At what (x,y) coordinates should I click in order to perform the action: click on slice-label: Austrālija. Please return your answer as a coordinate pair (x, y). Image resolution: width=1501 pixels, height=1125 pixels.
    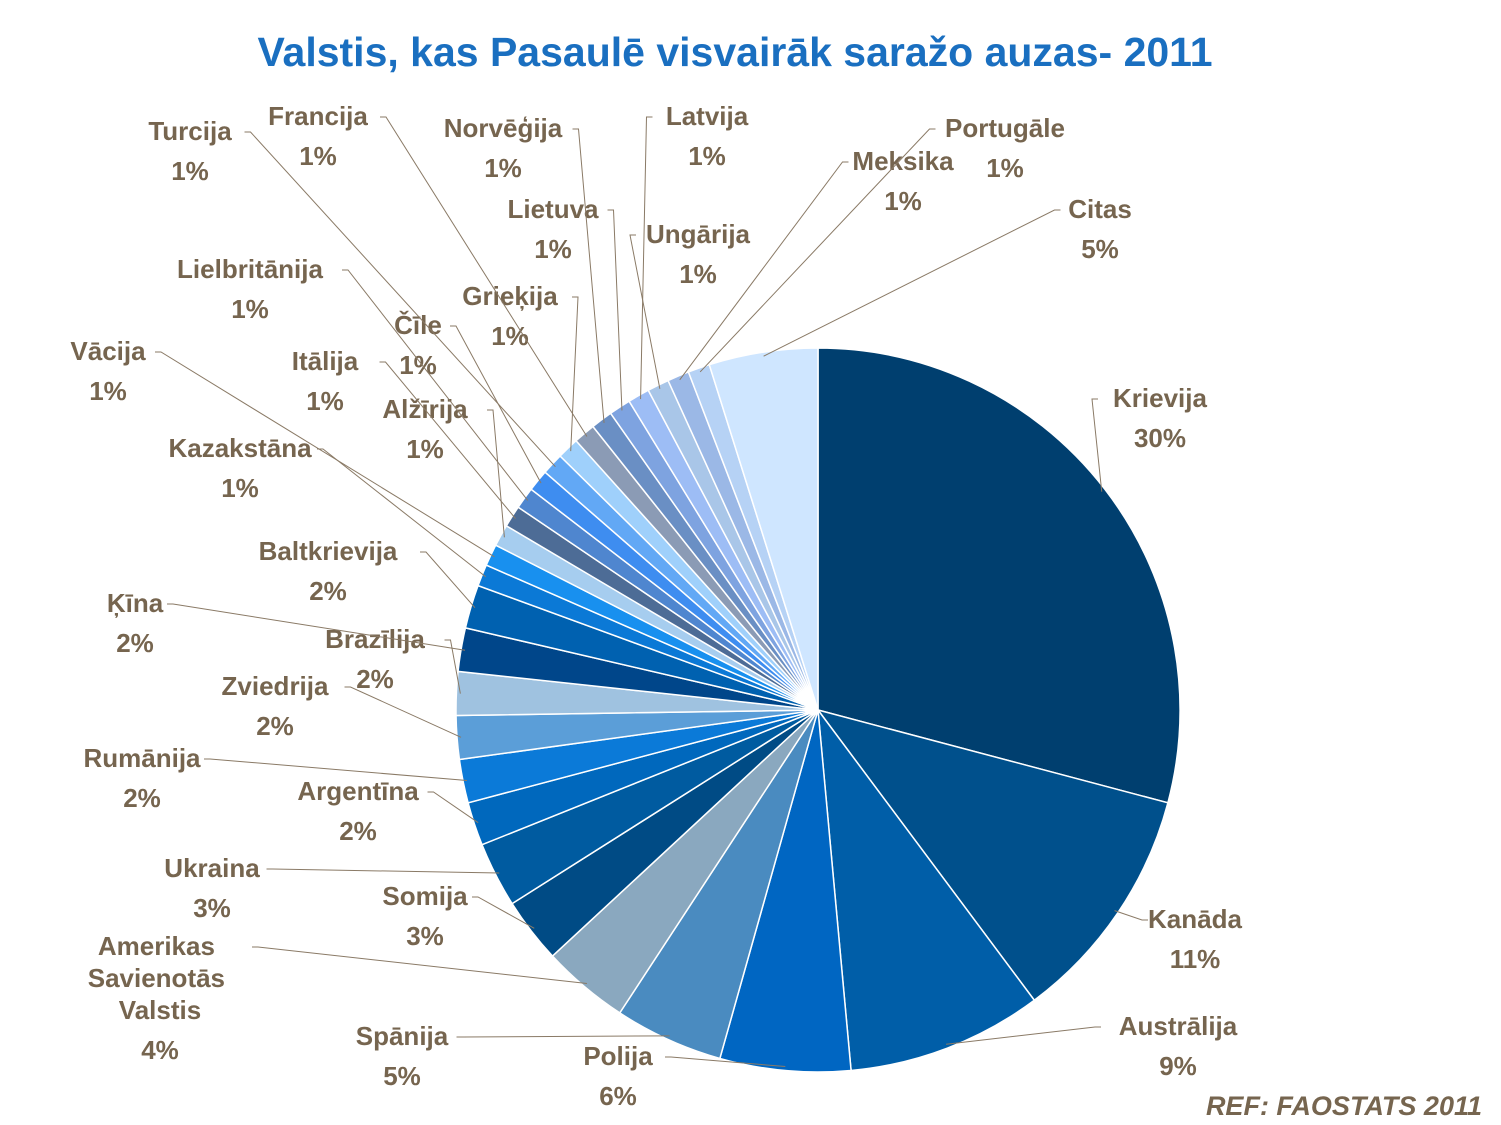
    Looking at the image, I should click on (1178, 1026).